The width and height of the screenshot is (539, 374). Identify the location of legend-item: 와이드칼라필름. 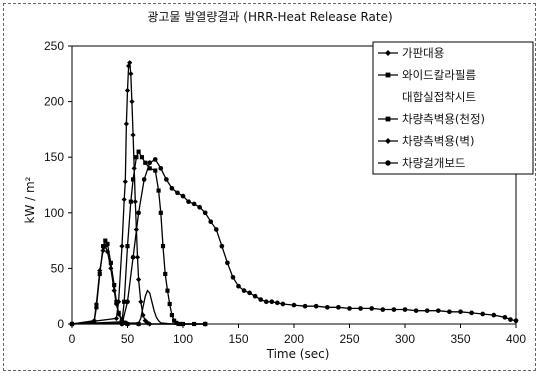
(427, 75).